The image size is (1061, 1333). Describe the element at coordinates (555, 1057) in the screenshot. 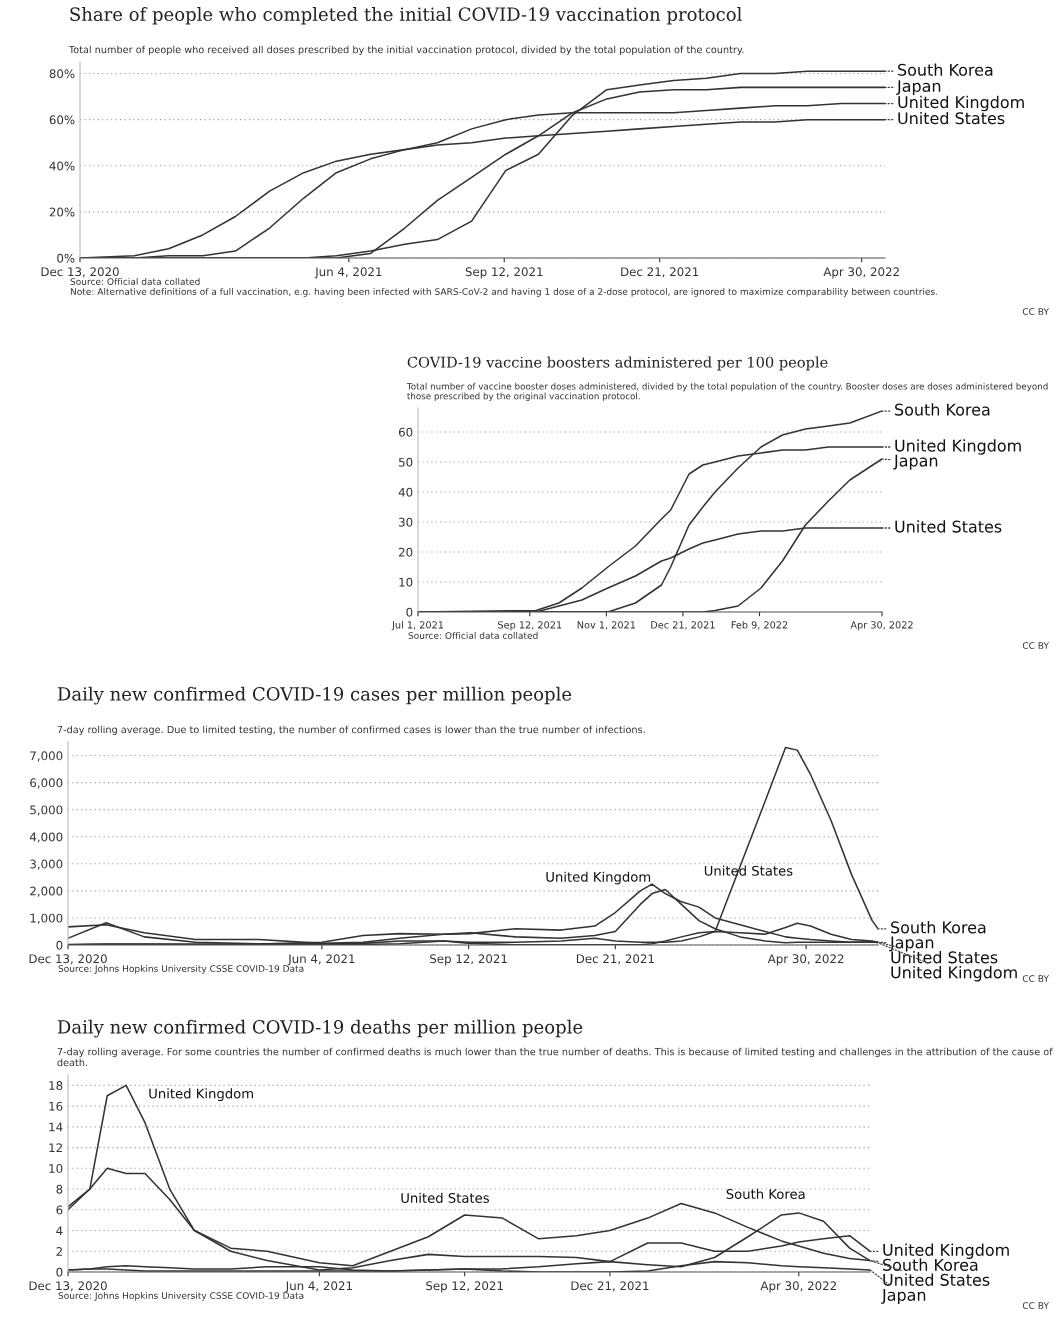

I see `chart-subtitle: 7-day rolling average. For some countries the number of confirmed deaths is much lower than the true number of deaths. This is because of limited testing and challenges in the attribution of the cause of death.` at that location.